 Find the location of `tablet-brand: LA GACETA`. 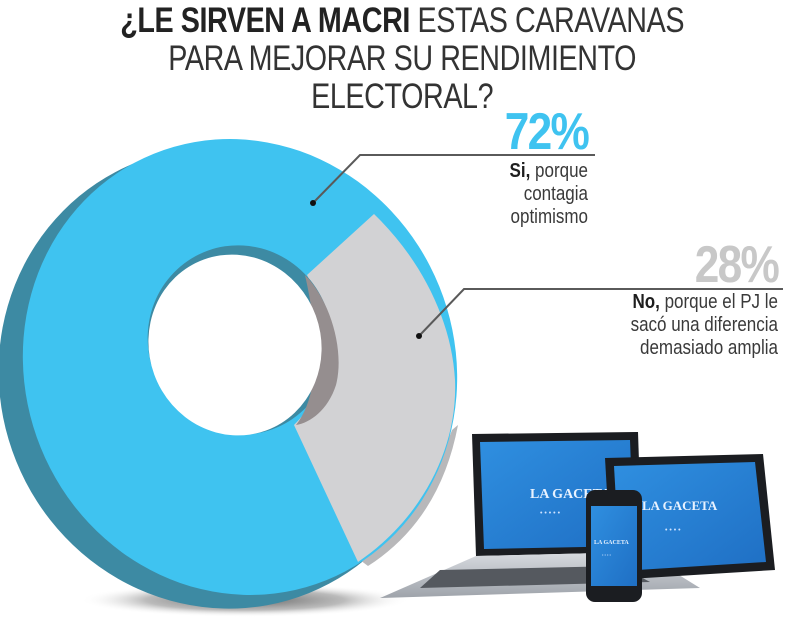

tablet-brand: LA GACETA is located at coordinates (680, 505).